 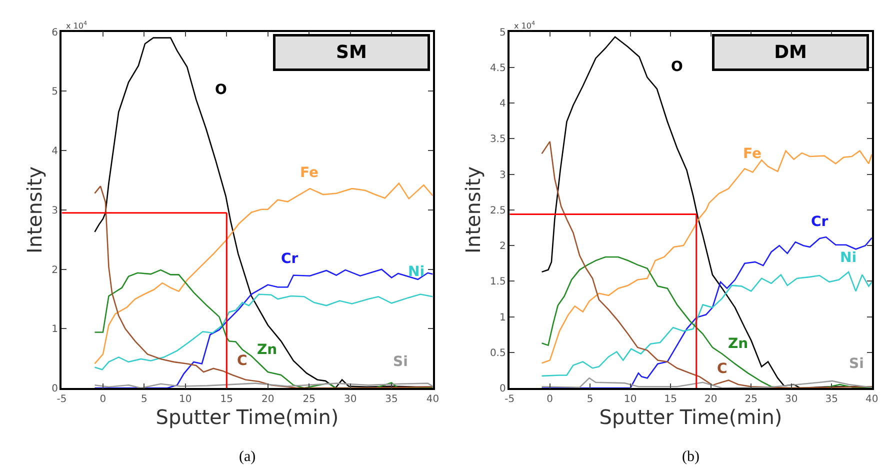 What do you see at coordinates (498, 68) in the screenshot?
I see `y-tick-label: 4.5` at bounding box center [498, 68].